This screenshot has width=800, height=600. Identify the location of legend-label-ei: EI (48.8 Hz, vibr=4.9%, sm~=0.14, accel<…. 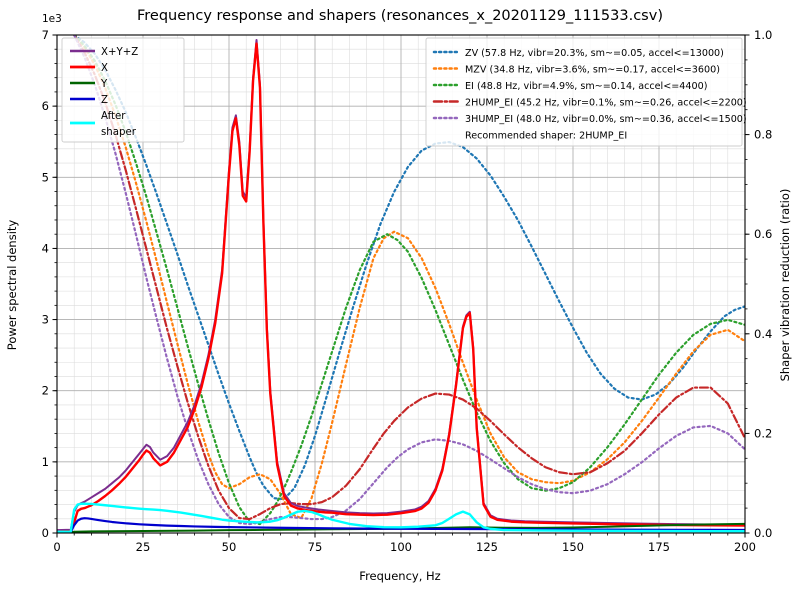
(586, 86).